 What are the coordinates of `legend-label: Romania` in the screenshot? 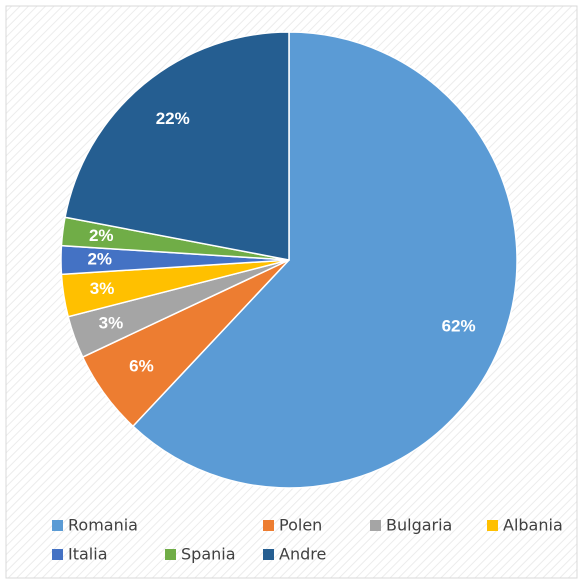 It's located at (103, 525).